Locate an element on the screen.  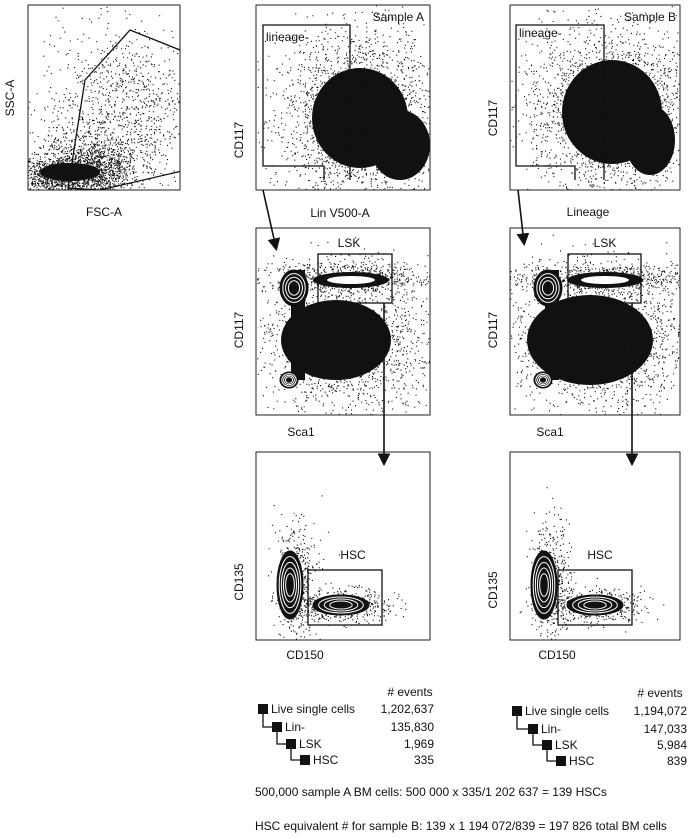
sample-title: Sample B is located at coordinates (650, 17).